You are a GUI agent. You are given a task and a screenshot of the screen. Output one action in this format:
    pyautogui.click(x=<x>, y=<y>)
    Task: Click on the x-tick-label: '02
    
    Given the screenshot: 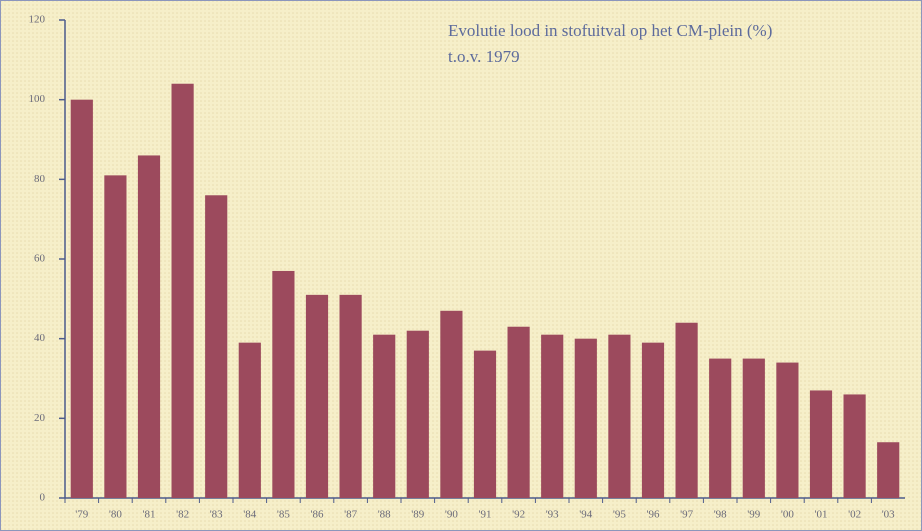 What is the action you would take?
    pyautogui.click(x=854, y=515)
    